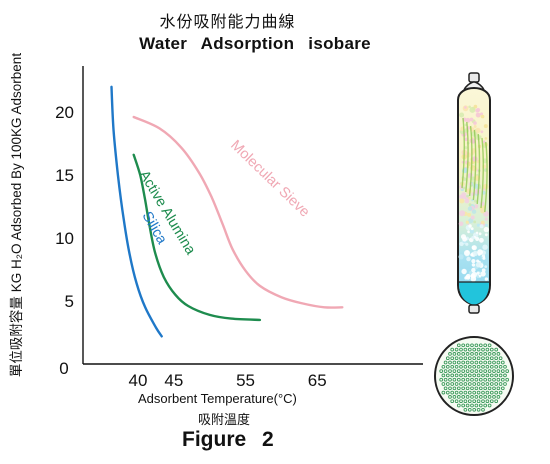  I want to click on adsorption-vessel-icon, so click(474, 193).